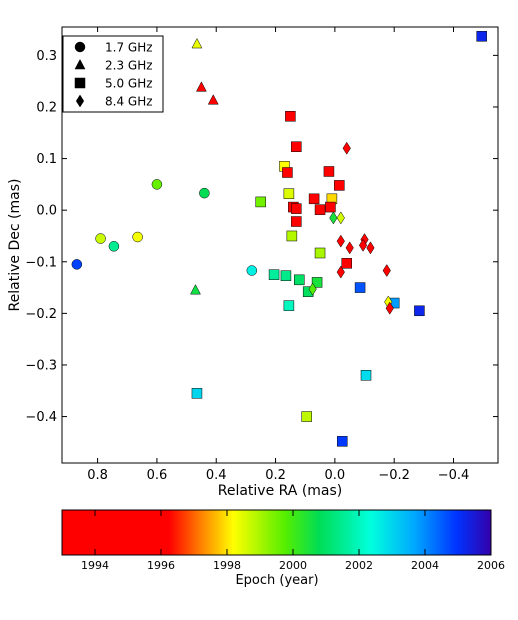 The height and width of the screenshot is (620, 518). I want to click on x-tick-label: 0.6, so click(157, 475).